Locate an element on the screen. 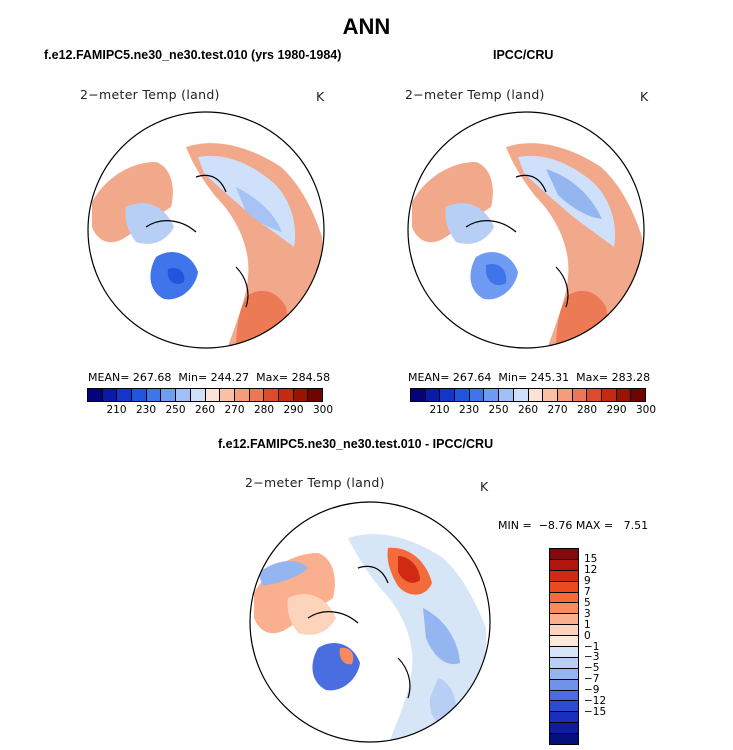 This screenshot has width=733, height=750. obs-polar-map is located at coordinates (526, 230).